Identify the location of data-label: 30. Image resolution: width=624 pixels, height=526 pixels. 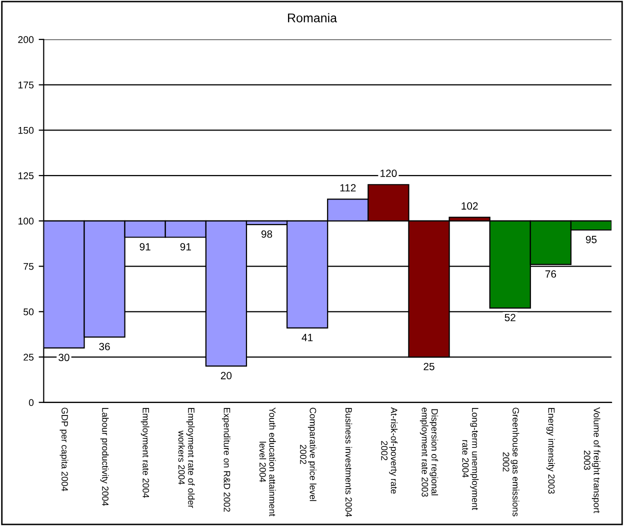
(64, 358).